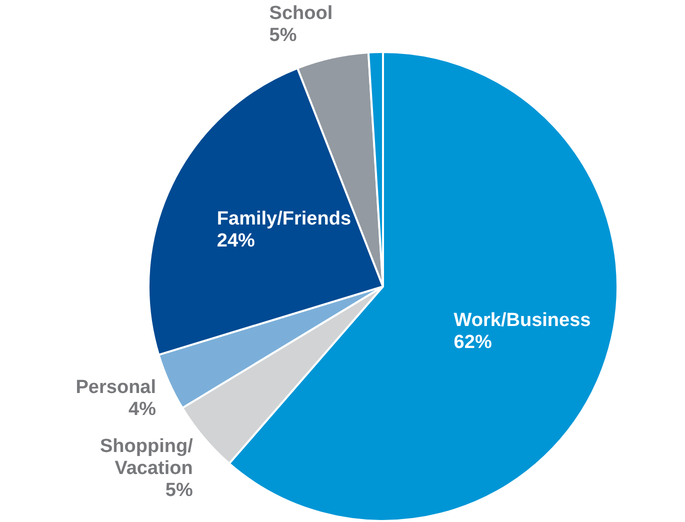 The width and height of the screenshot is (685, 522). I want to click on data-label: 4%, so click(142, 409).